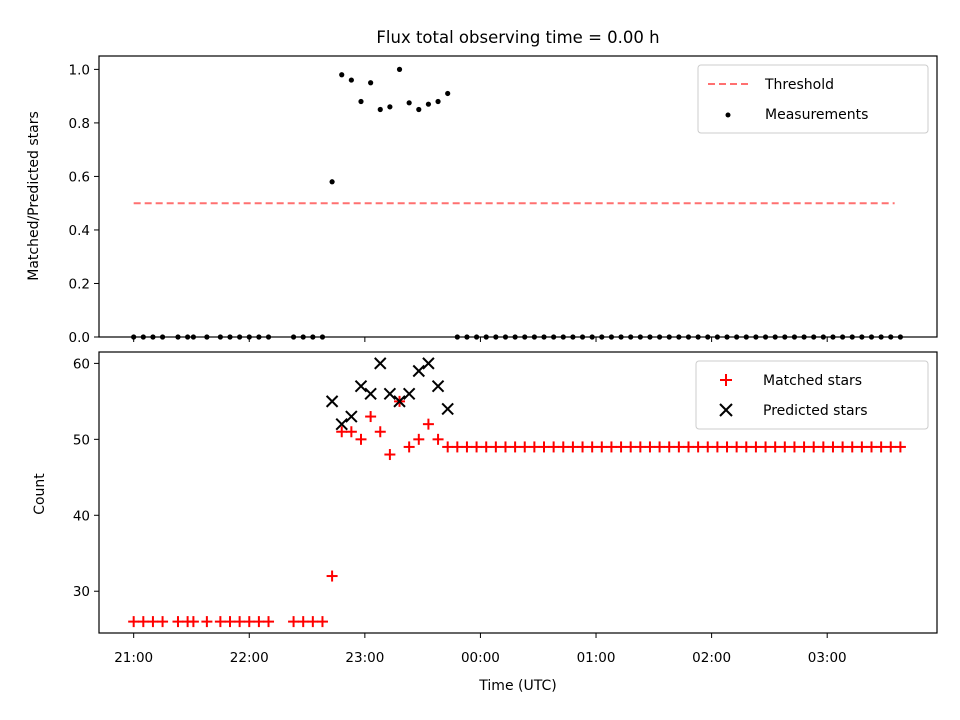 The height and width of the screenshot is (720, 960). I want to click on legend-measurements-label: Measurements, so click(816, 115).